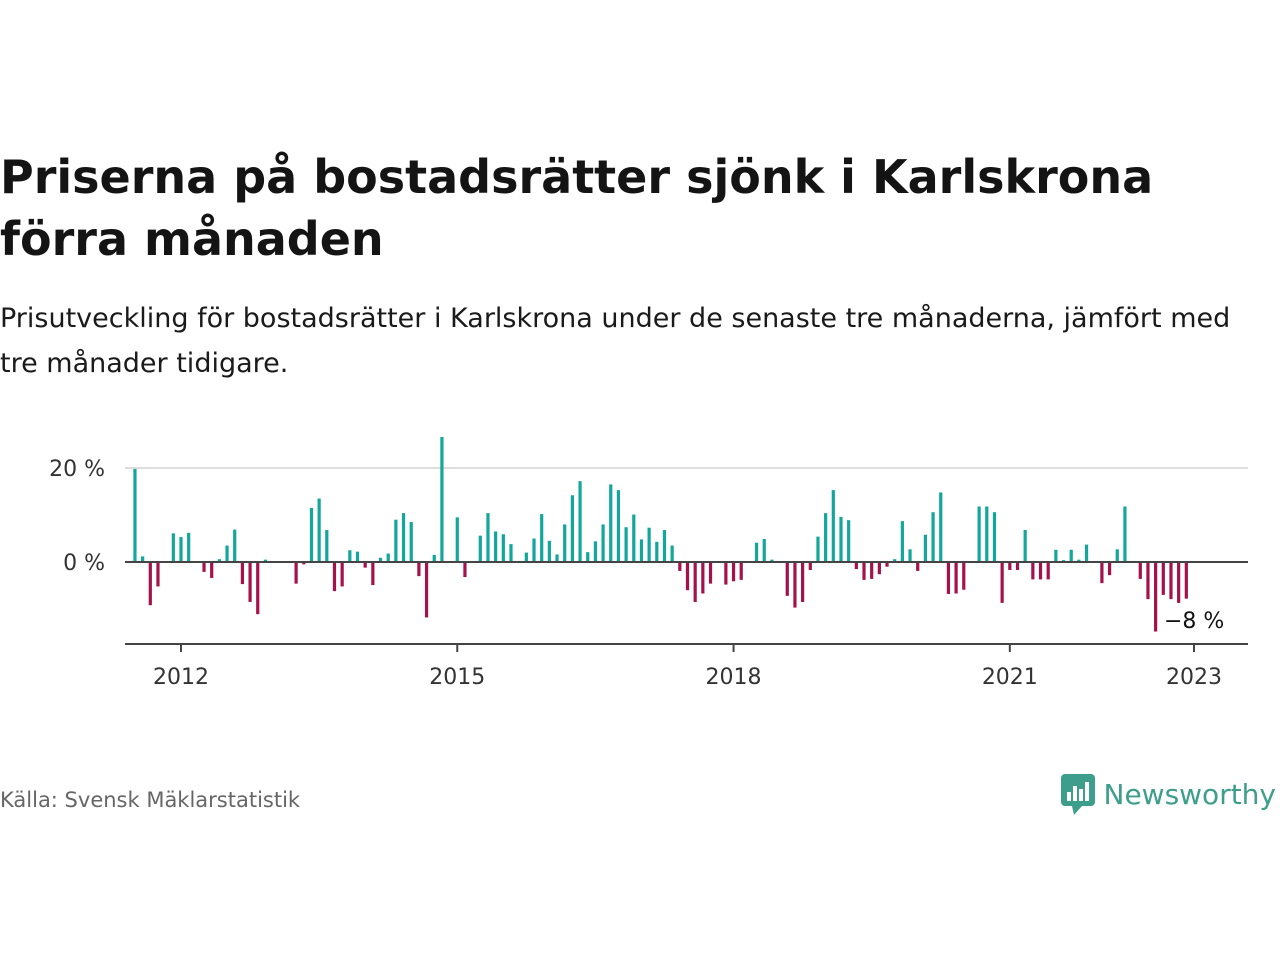 The image size is (1280, 960). Describe the element at coordinates (77, 469) in the screenshot. I see `y-tick-label: 20 %` at that location.